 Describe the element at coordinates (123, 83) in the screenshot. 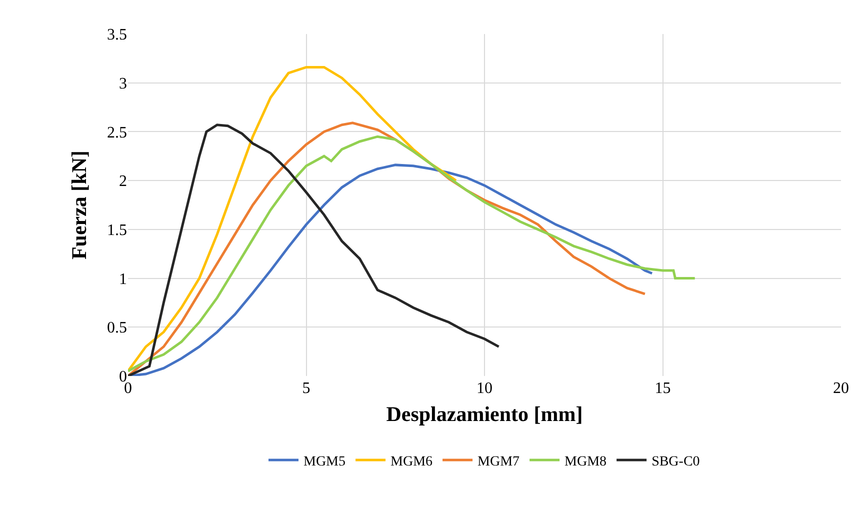

I see `y-tick-label: 3` at that location.